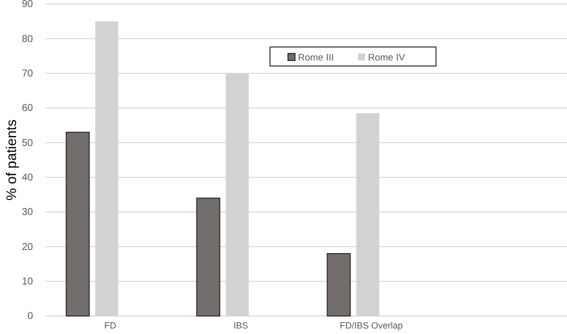 Image resolution: width=567 pixels, height=334 pixels. Describe the element at coordinates (28, 247) in the screenshot. I see `y-tick-label: 20` at that location.